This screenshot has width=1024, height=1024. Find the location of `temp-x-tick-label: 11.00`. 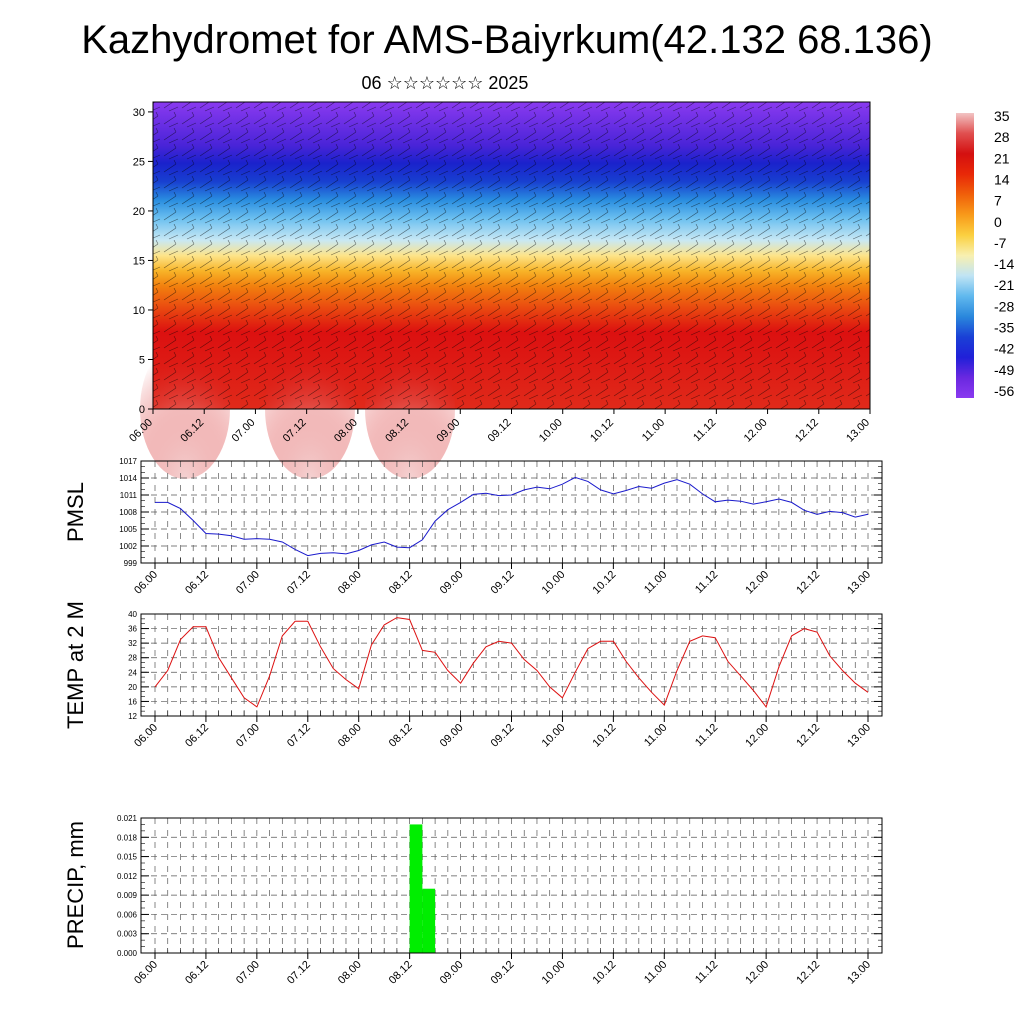

temp-x-tick-label: 11.00 is located at coordinates (655, 735).